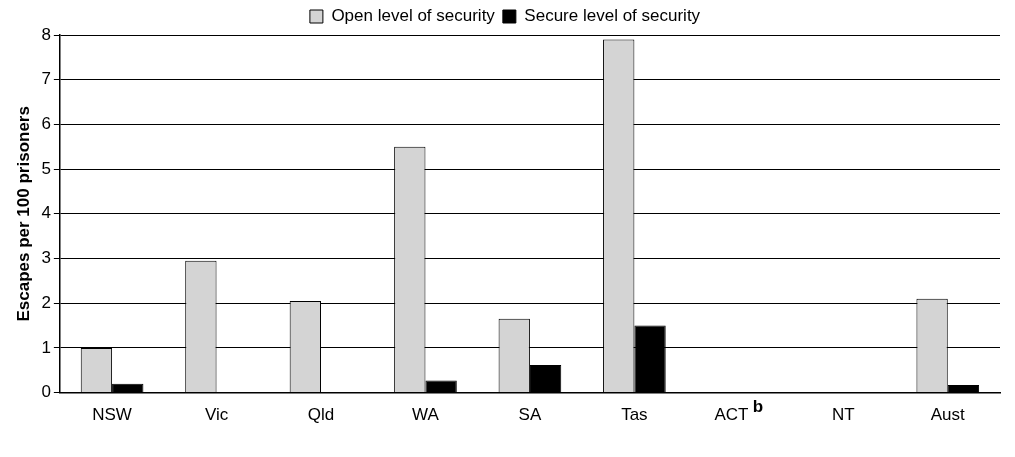 This screenshot has width=1015, height=457. What do you see at coordinates (612, 16) in the screenshot?
I see `legend-label: Secure level of security` at bounding box center [612, 16].